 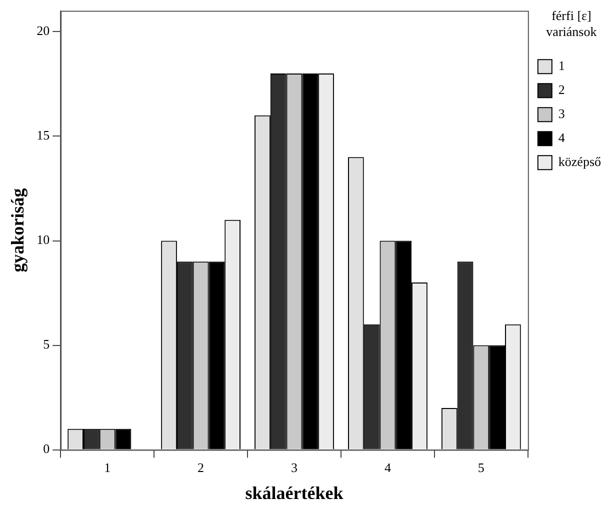 What do you see at coordinates (43, 135) in the screenshot?
I see `y-tick-label: 15` at bounding box center [43, 135].